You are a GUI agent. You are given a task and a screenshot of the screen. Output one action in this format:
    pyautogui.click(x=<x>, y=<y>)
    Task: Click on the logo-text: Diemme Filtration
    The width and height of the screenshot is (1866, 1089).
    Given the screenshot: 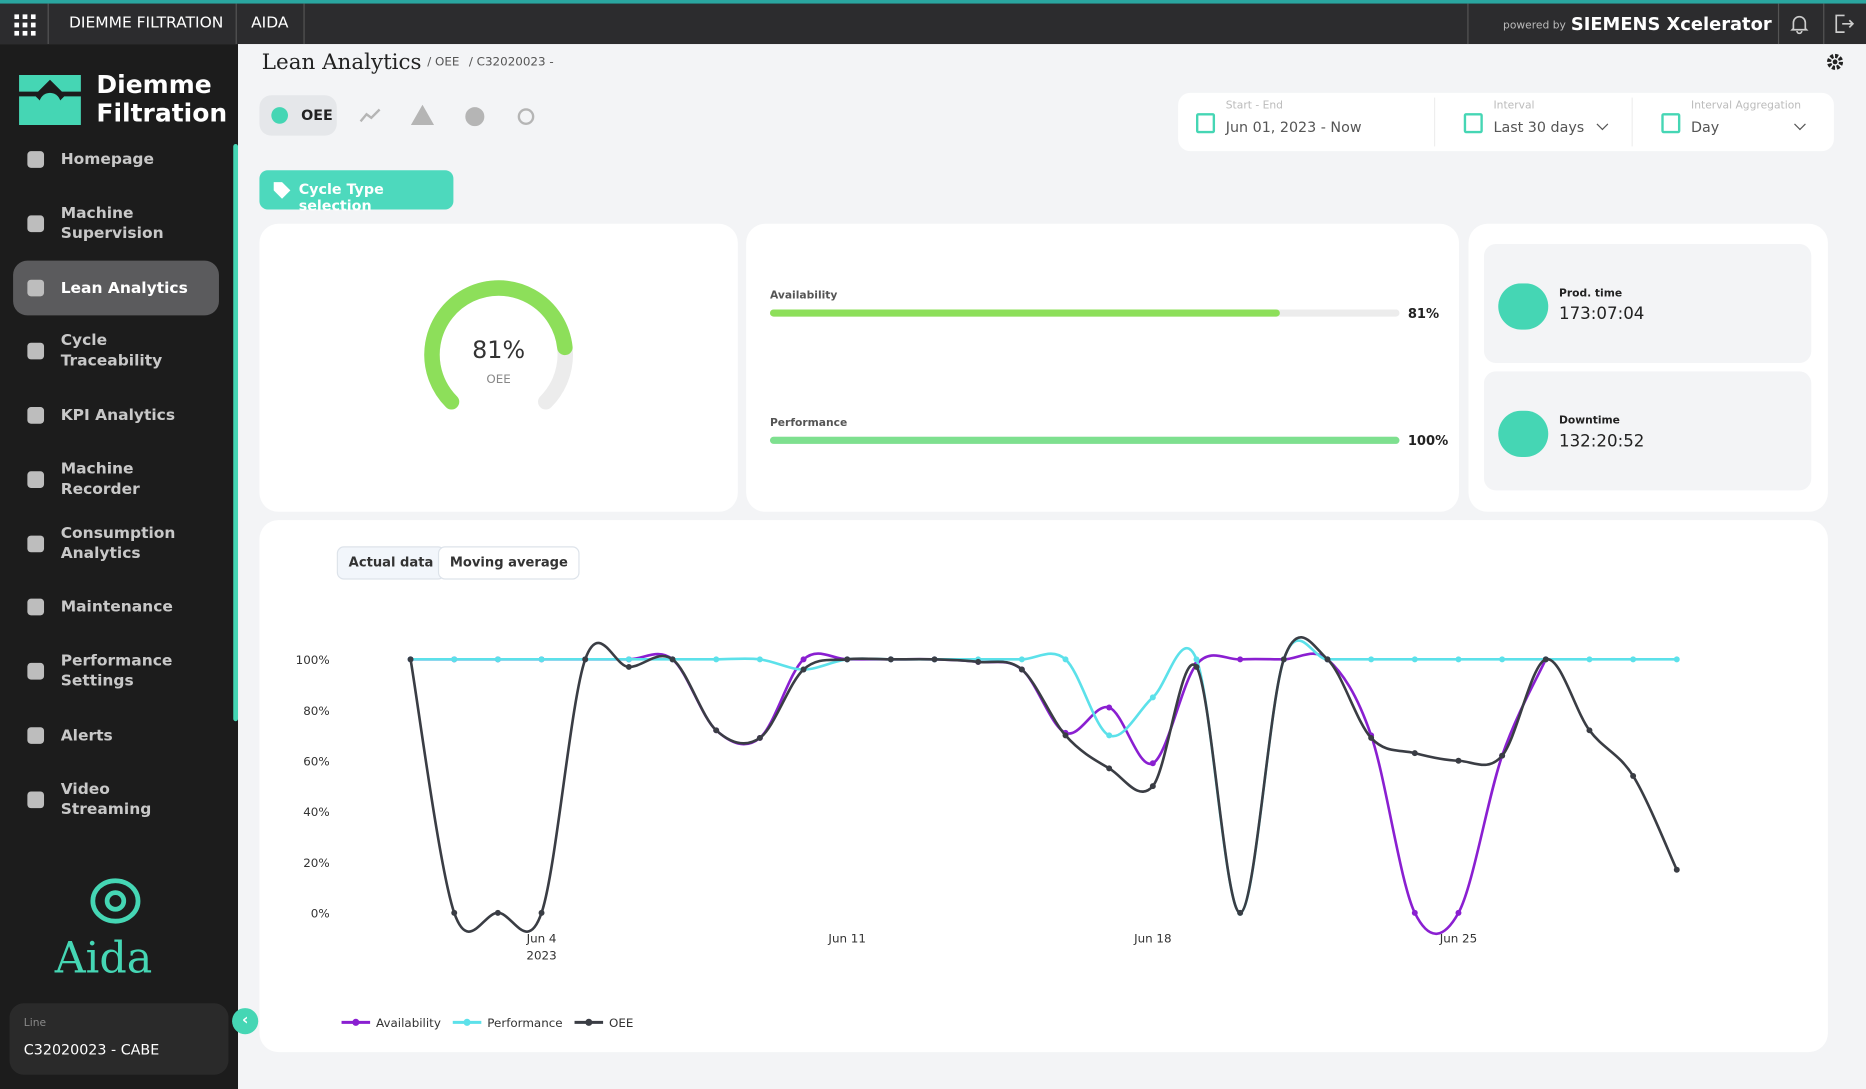 What is the action you would take?
    pyautogui.click(x=161, y=98)
    